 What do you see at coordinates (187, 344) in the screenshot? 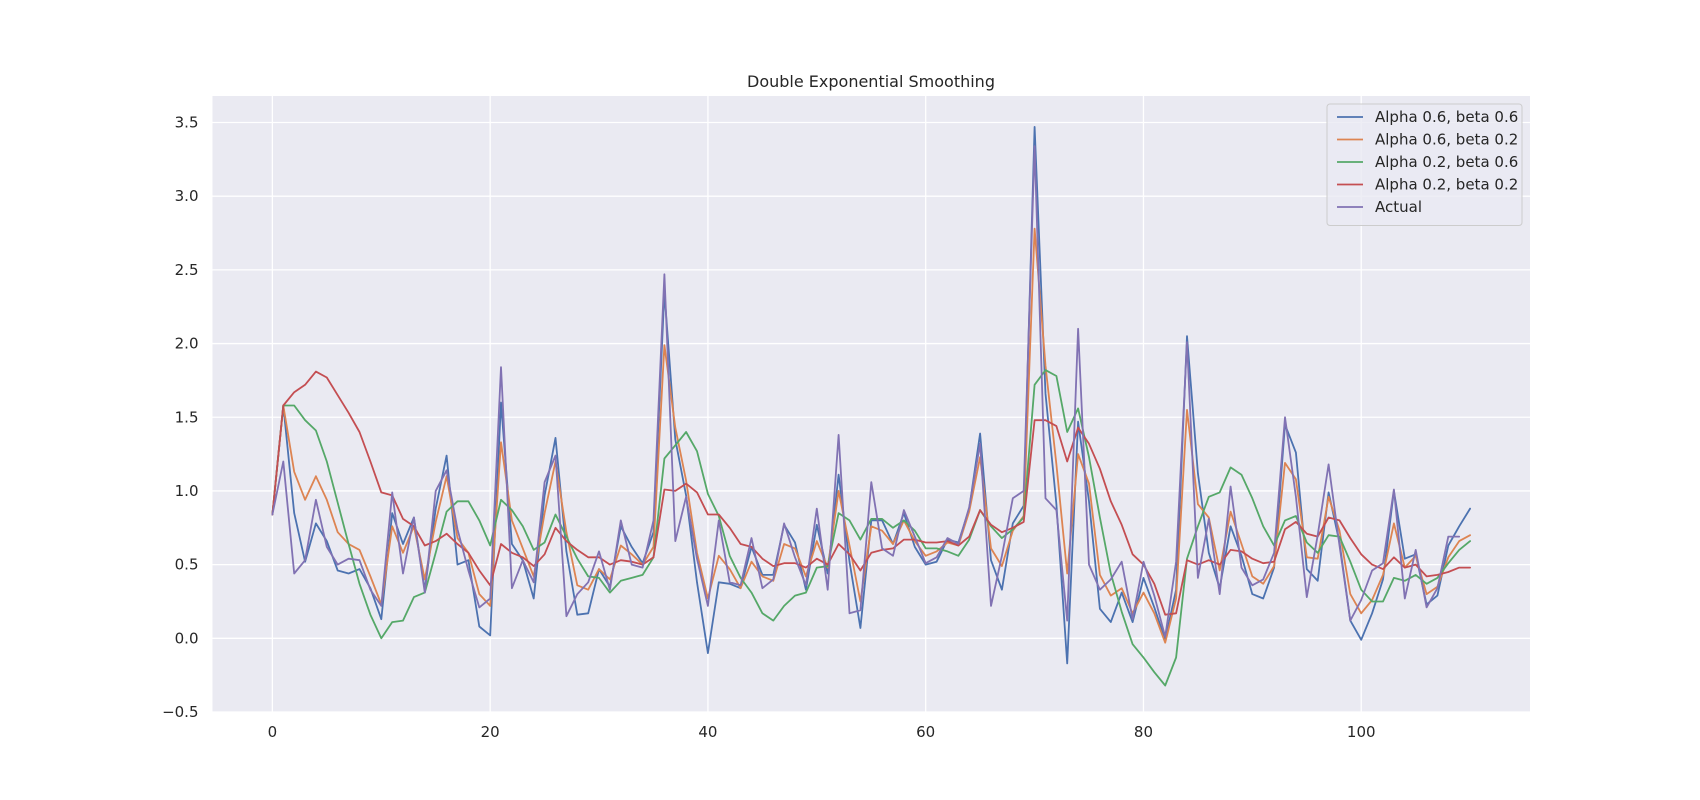
I see `y-tick-label: 2.0` at bounding box center [187, 344].